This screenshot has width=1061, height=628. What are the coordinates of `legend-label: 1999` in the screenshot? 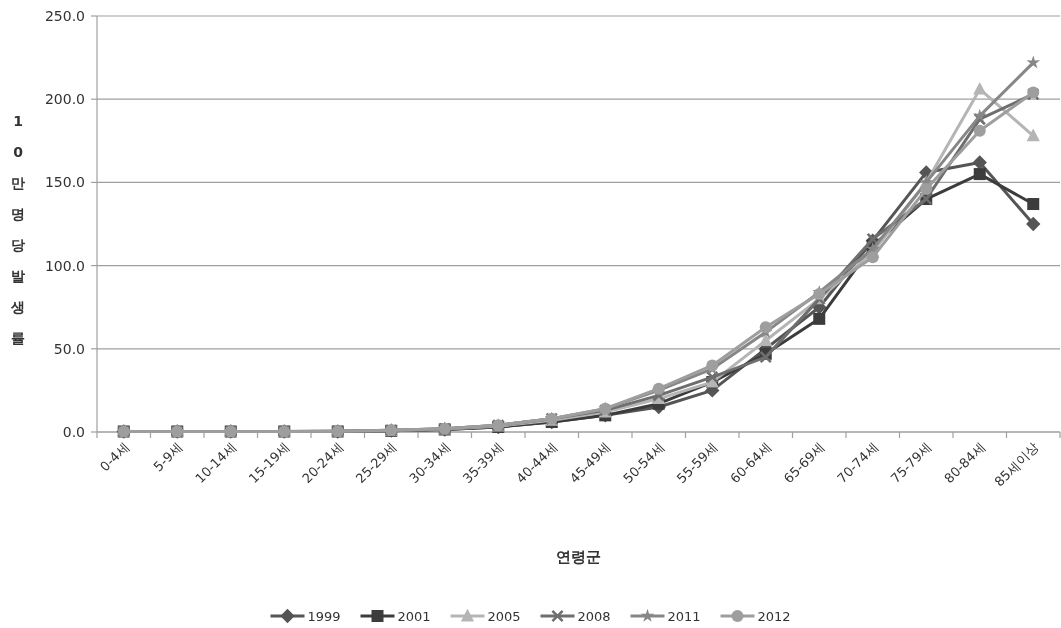 It's located at (324, 616).